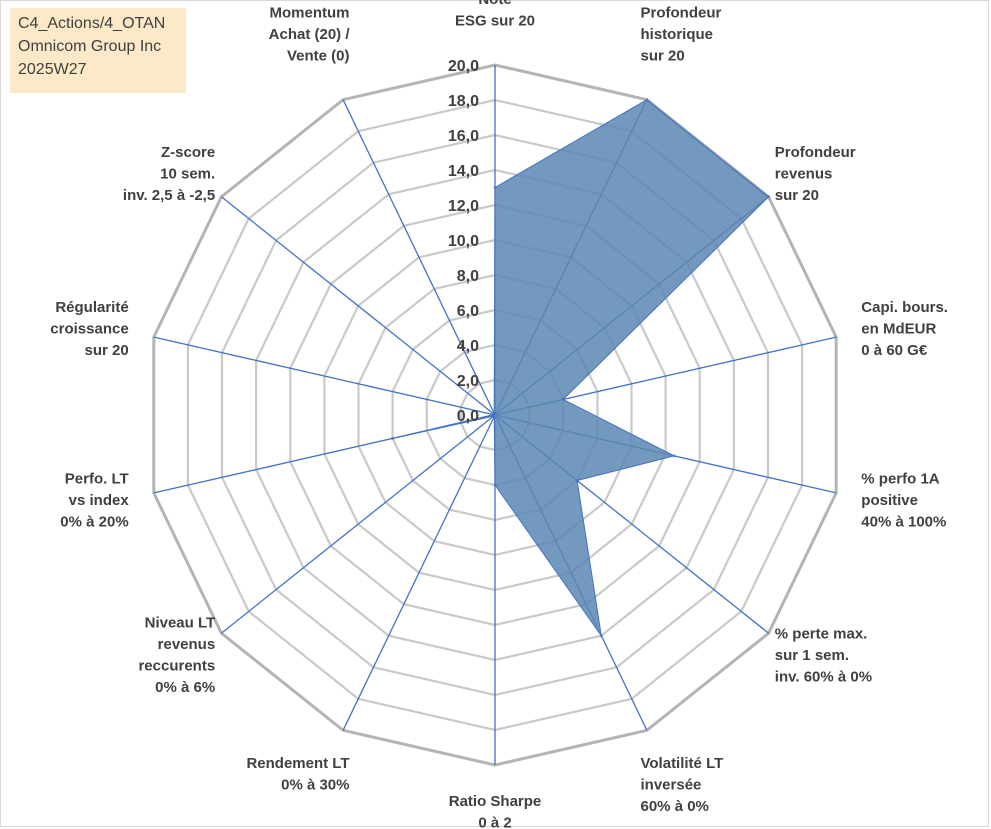  What do you see at coordinates (187, 174) in the screenshot?
I see `axis-label-line: 10 sem.` at bounding box center [187, 174].